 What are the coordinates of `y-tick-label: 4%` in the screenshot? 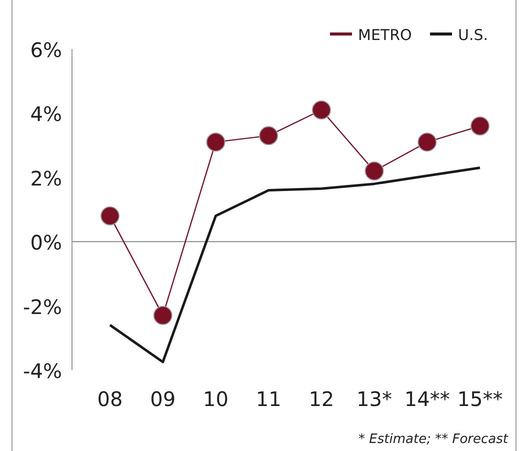 It's located at (46, 114).